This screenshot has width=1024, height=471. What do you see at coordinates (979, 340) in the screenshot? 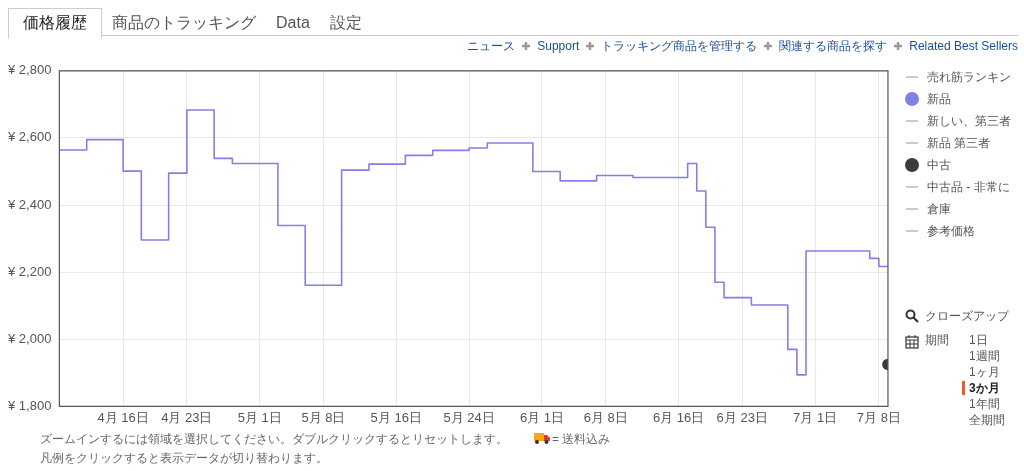
I see `text: 1日` at bounding box center [979, 340].